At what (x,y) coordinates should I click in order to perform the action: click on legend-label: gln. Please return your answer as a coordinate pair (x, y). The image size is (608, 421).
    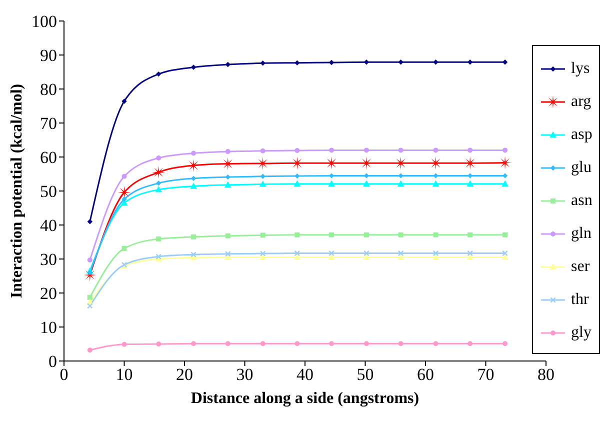
    Looking at the image, I should click on (581, 233).